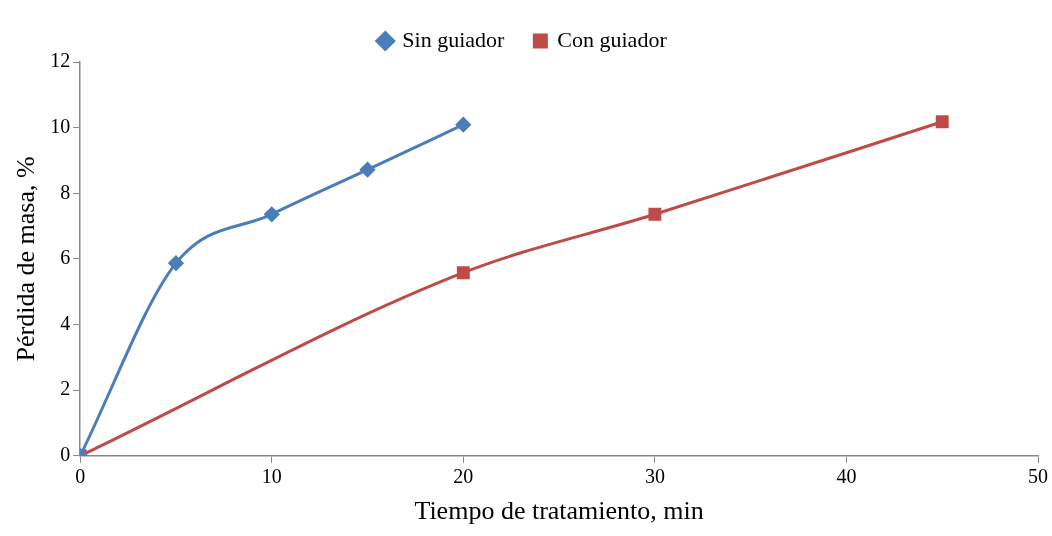 Image resolution: width=1052 pixels, height=536 pixels. Describe the element at coordinates (846, 476) in the screenshot. I see `x-tick-label: 40` at that location.